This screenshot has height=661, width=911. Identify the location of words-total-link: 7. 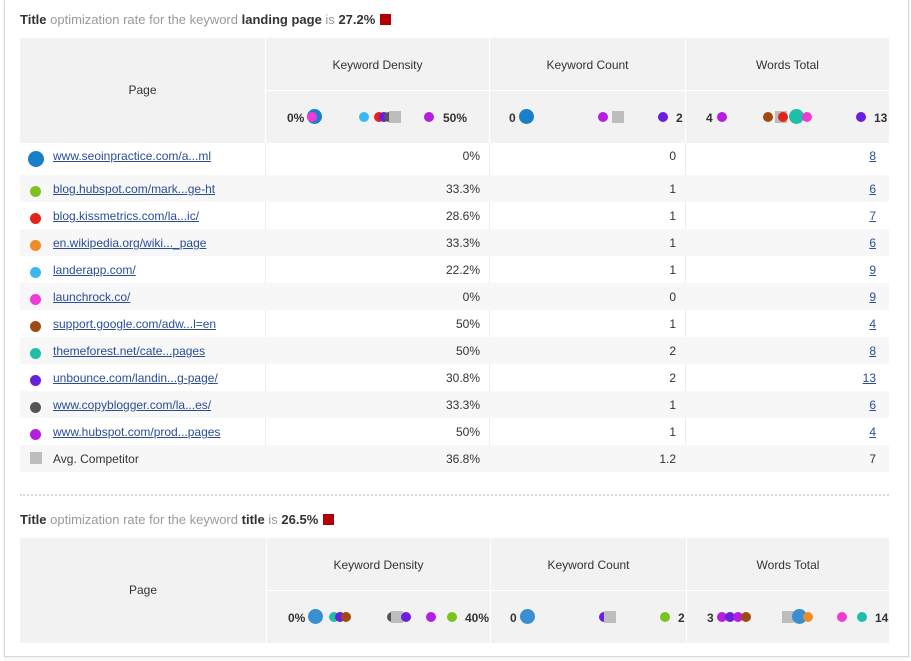
(872, 216).